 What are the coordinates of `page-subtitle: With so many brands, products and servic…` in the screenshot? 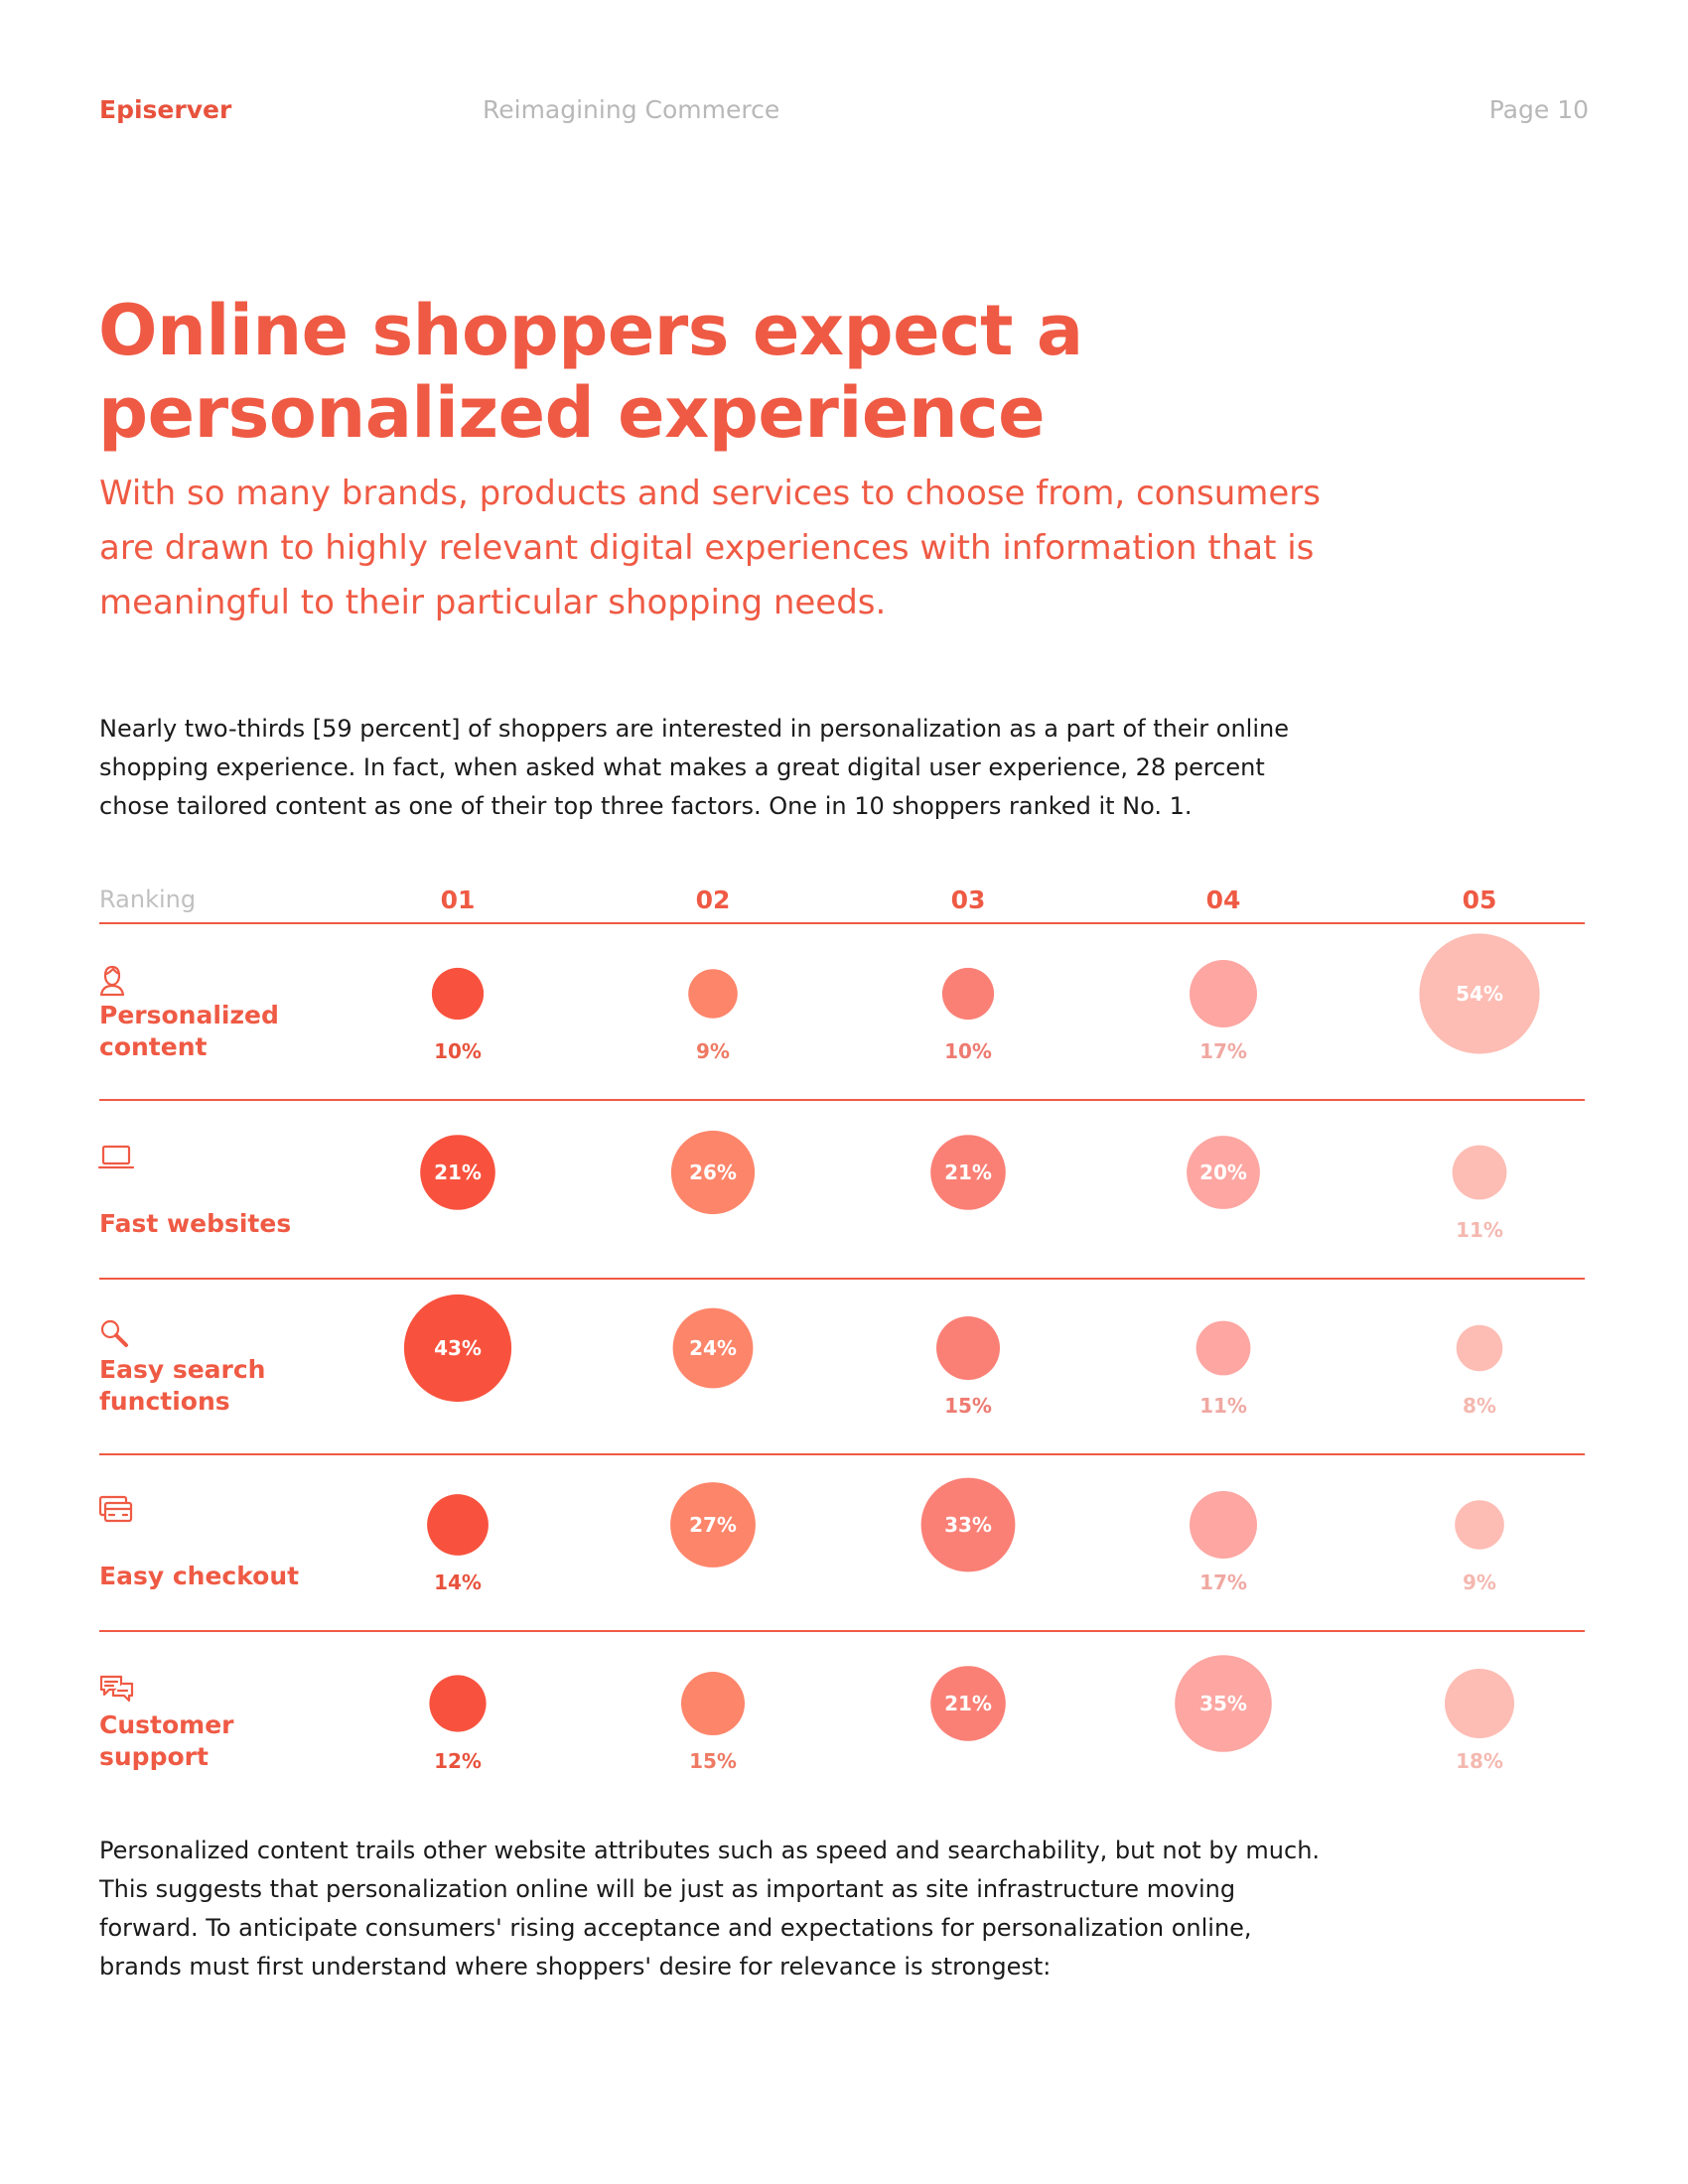 It's located at (710, 548).